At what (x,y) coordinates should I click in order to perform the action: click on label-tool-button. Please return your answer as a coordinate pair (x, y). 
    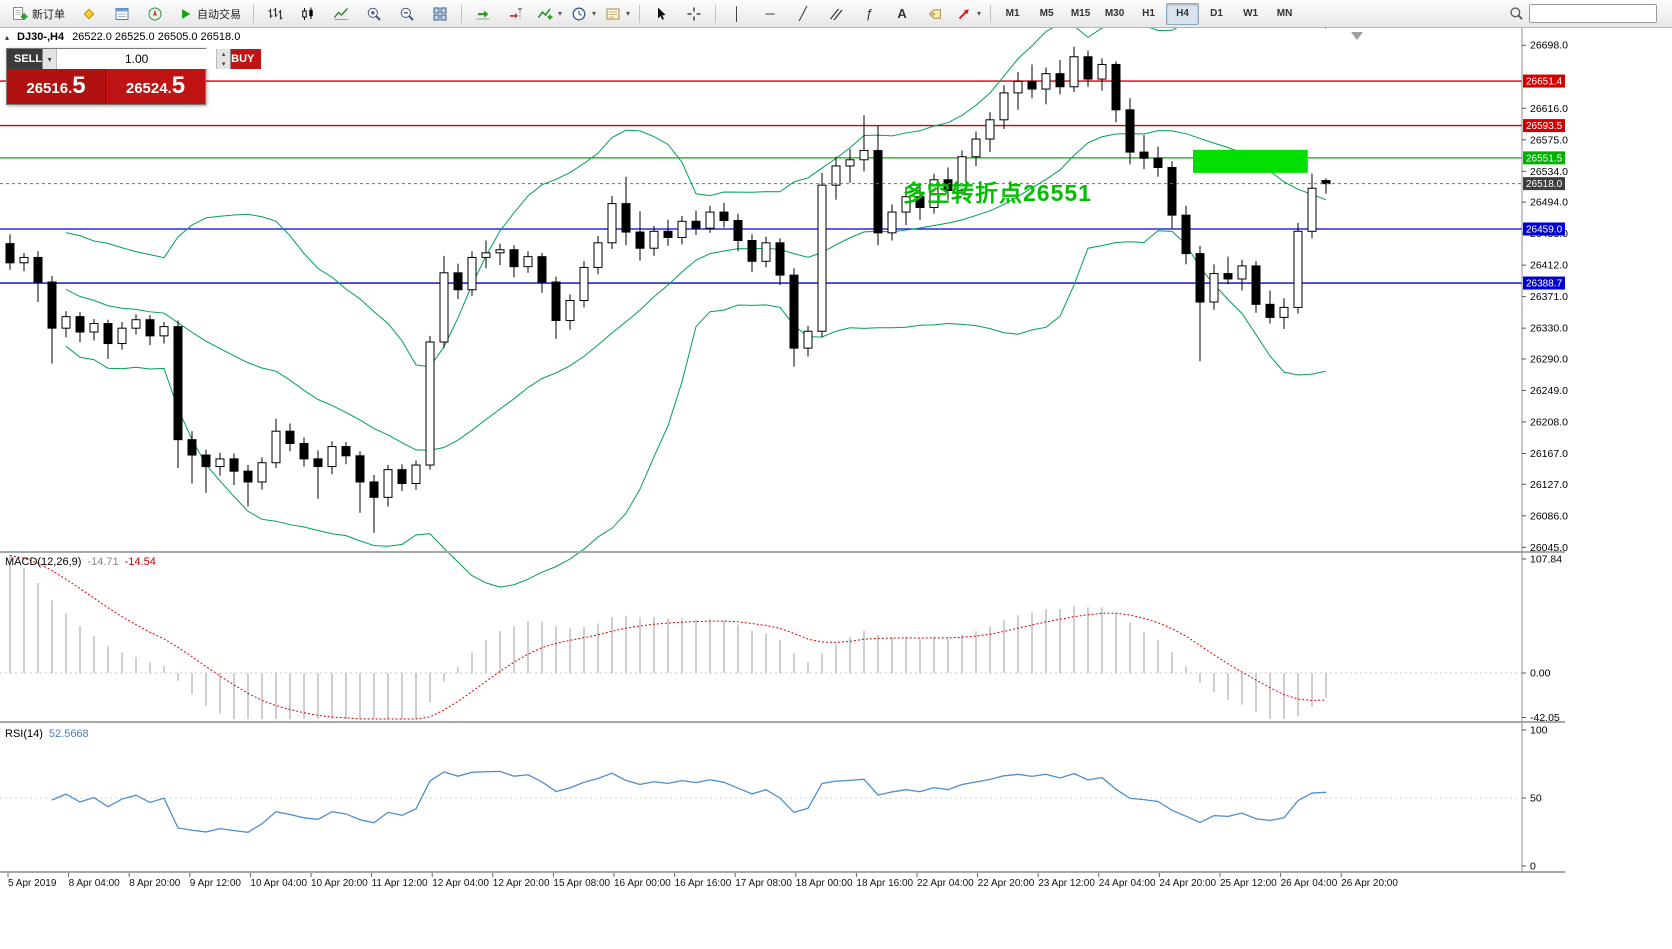
    Looking at the image, I should click on (935, 14).